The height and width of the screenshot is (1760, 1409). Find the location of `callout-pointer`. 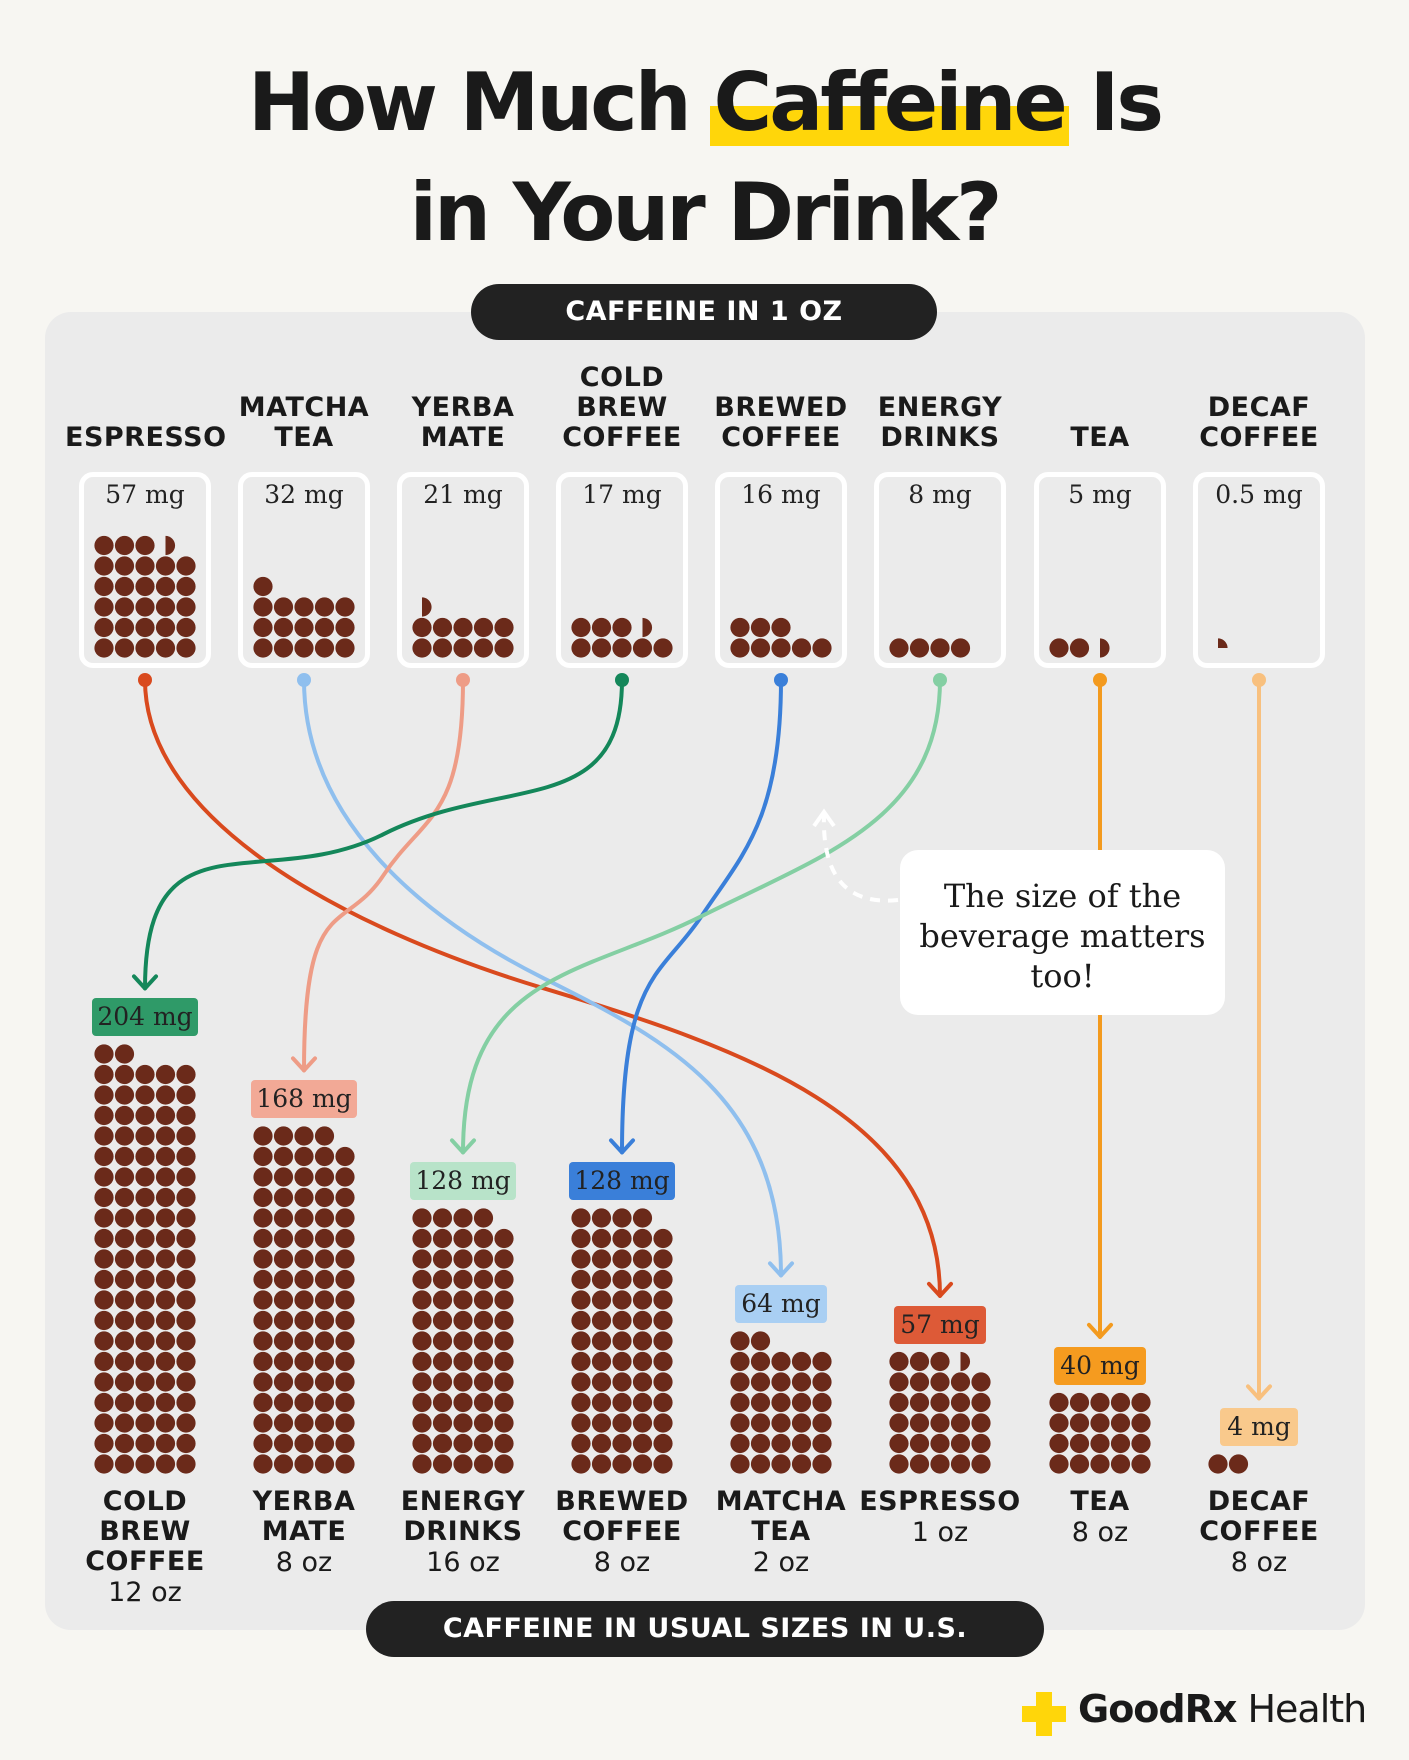

callout-pointer is located at coordinates (860, 858).